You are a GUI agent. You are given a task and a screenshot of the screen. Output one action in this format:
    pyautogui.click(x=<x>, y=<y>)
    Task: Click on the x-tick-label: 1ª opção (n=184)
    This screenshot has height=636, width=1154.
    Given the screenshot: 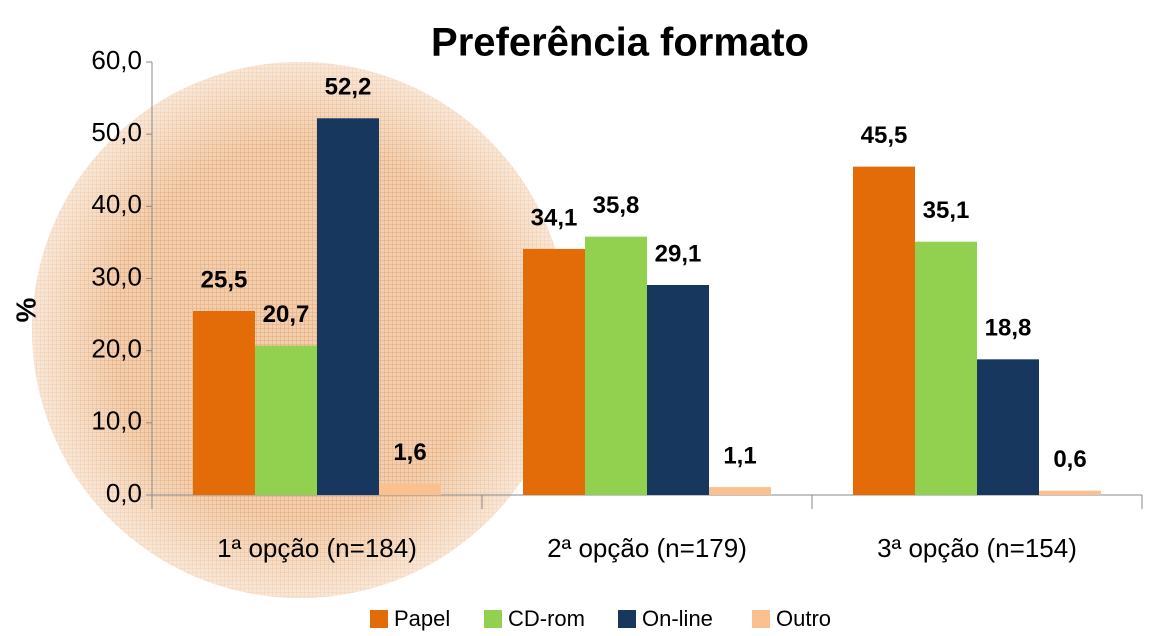 What is the action you would take?
    pyautogui.click(x=317, y=548)
    